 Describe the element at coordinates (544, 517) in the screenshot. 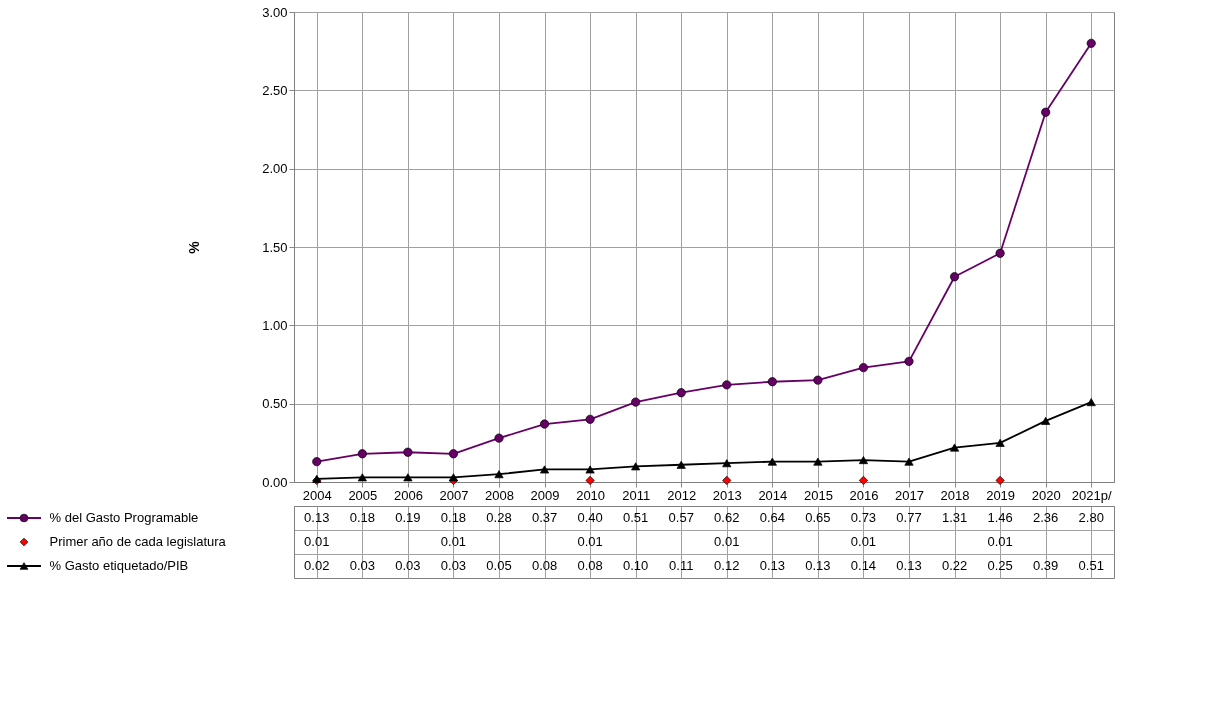

I see `data-label: 0.37` at that location.